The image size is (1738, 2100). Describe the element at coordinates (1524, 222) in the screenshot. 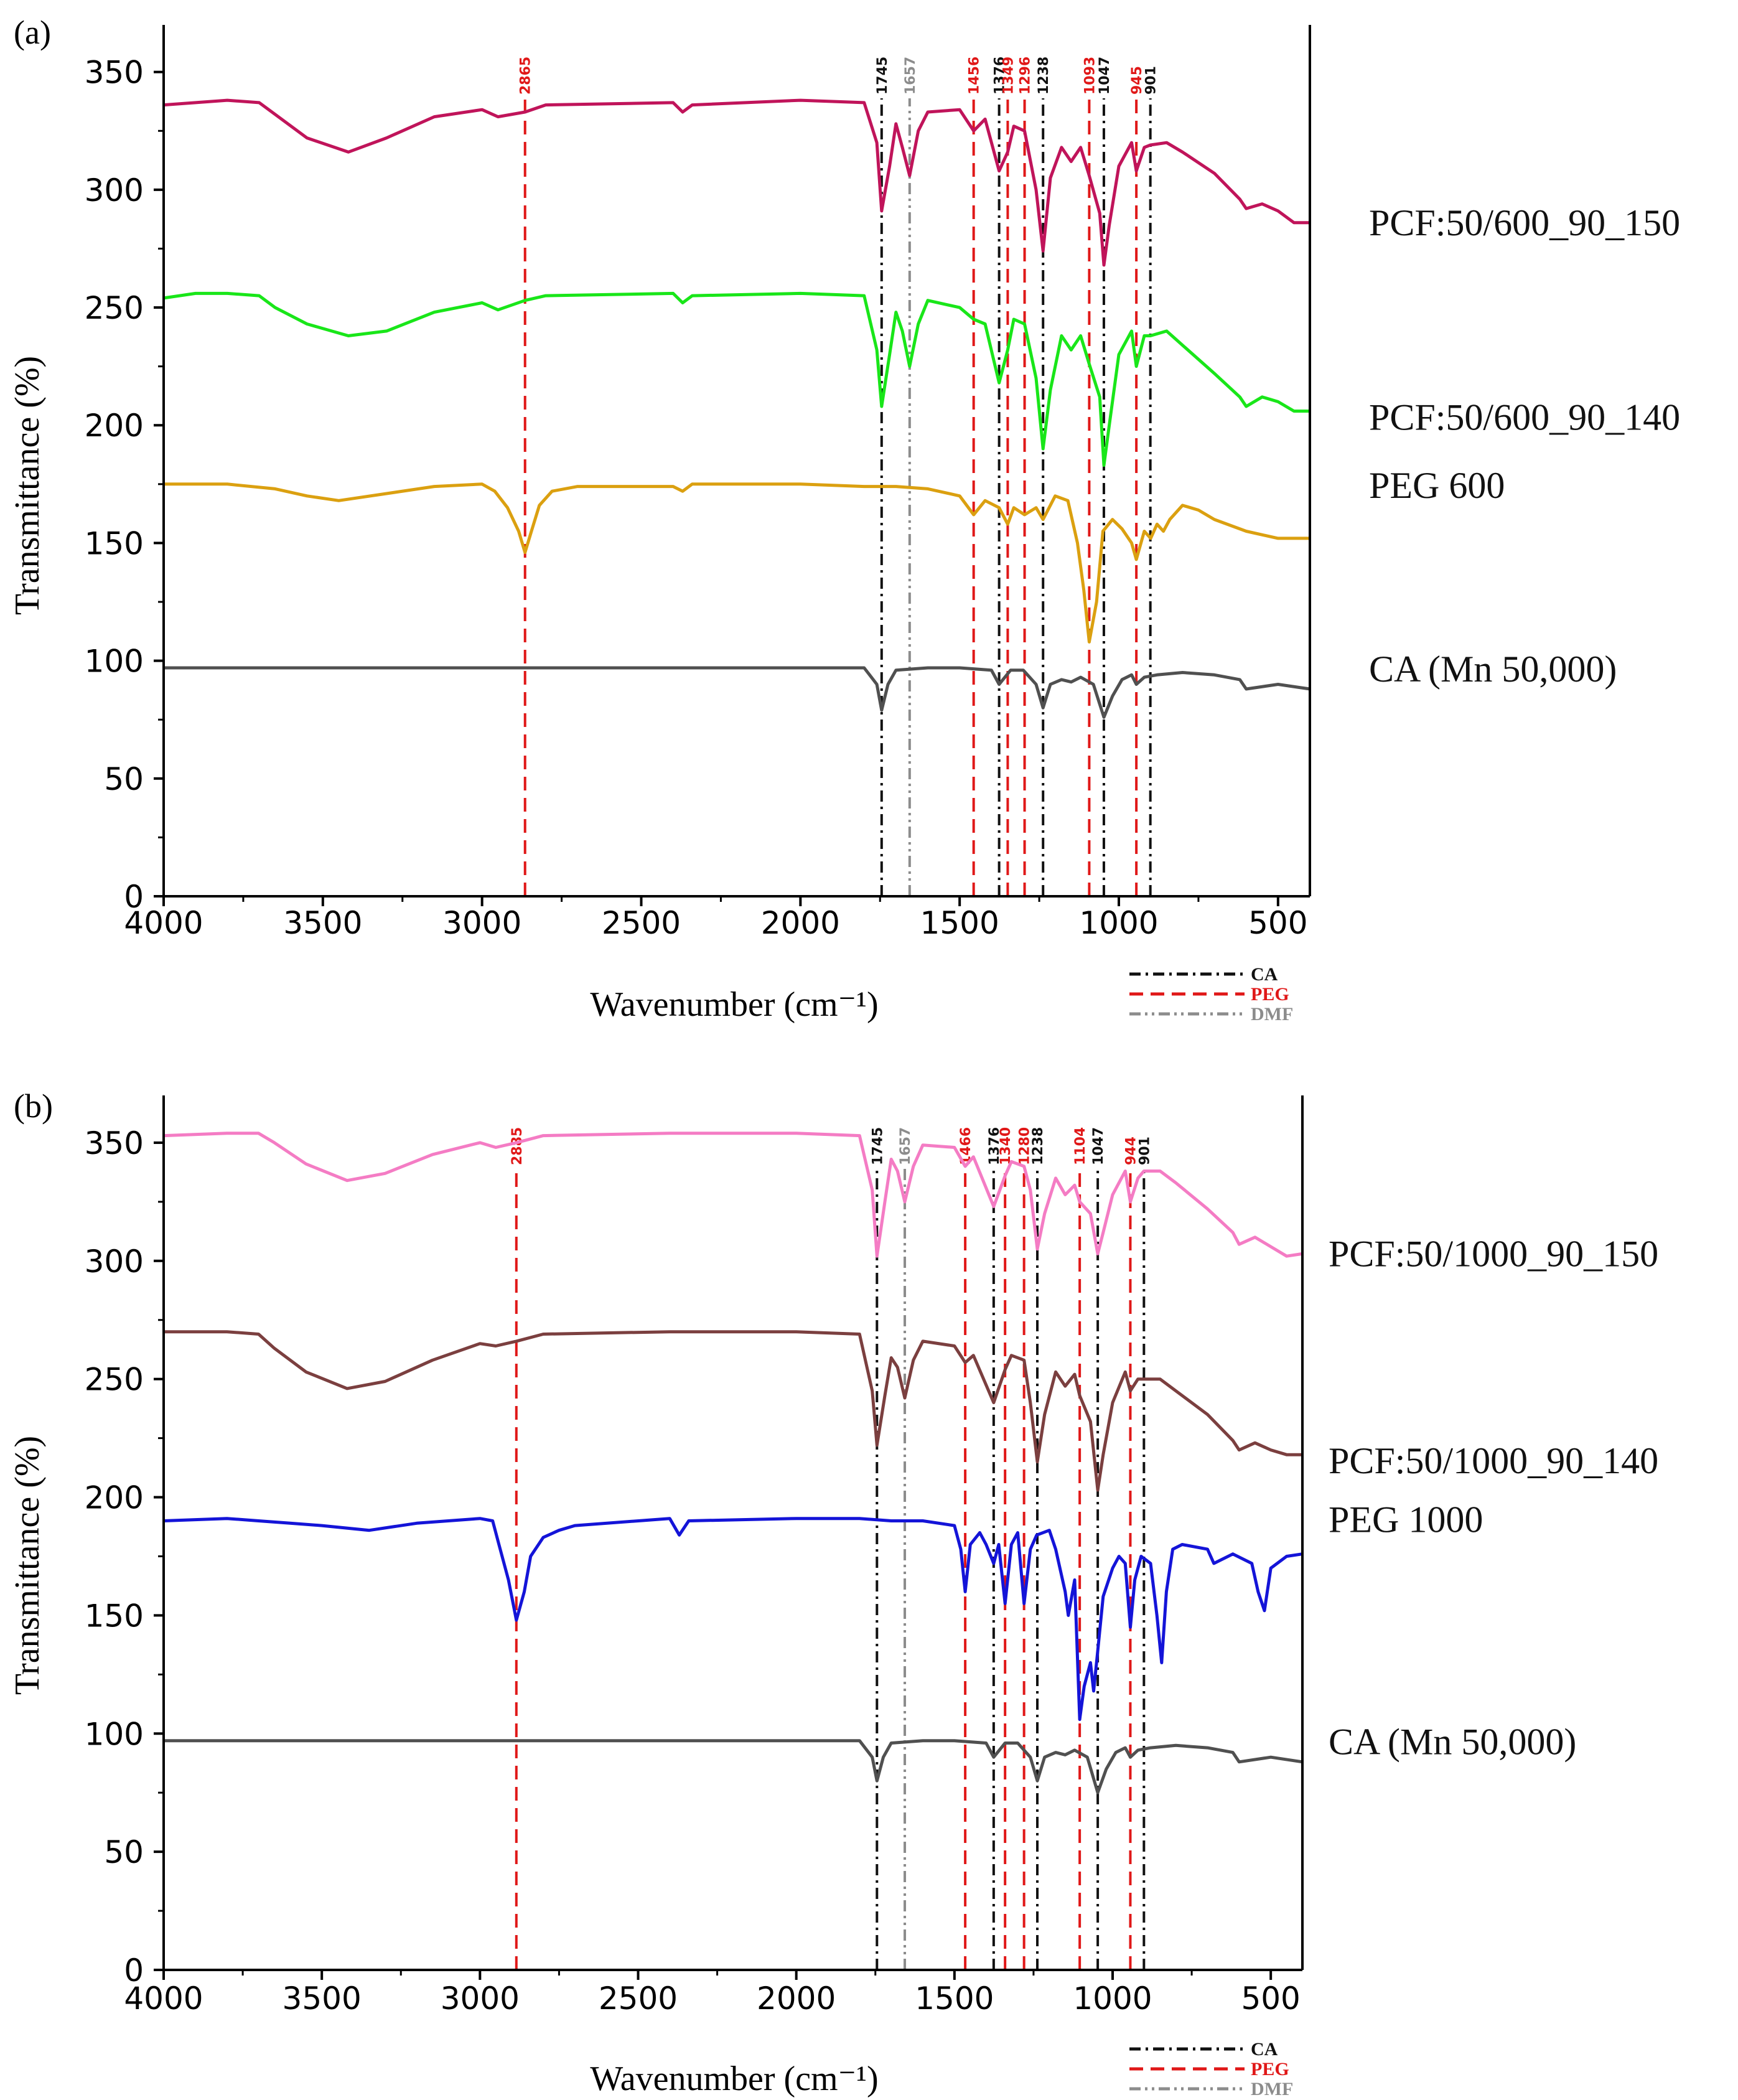

I see `series-label: PCF:50/600_90_150` at that location.